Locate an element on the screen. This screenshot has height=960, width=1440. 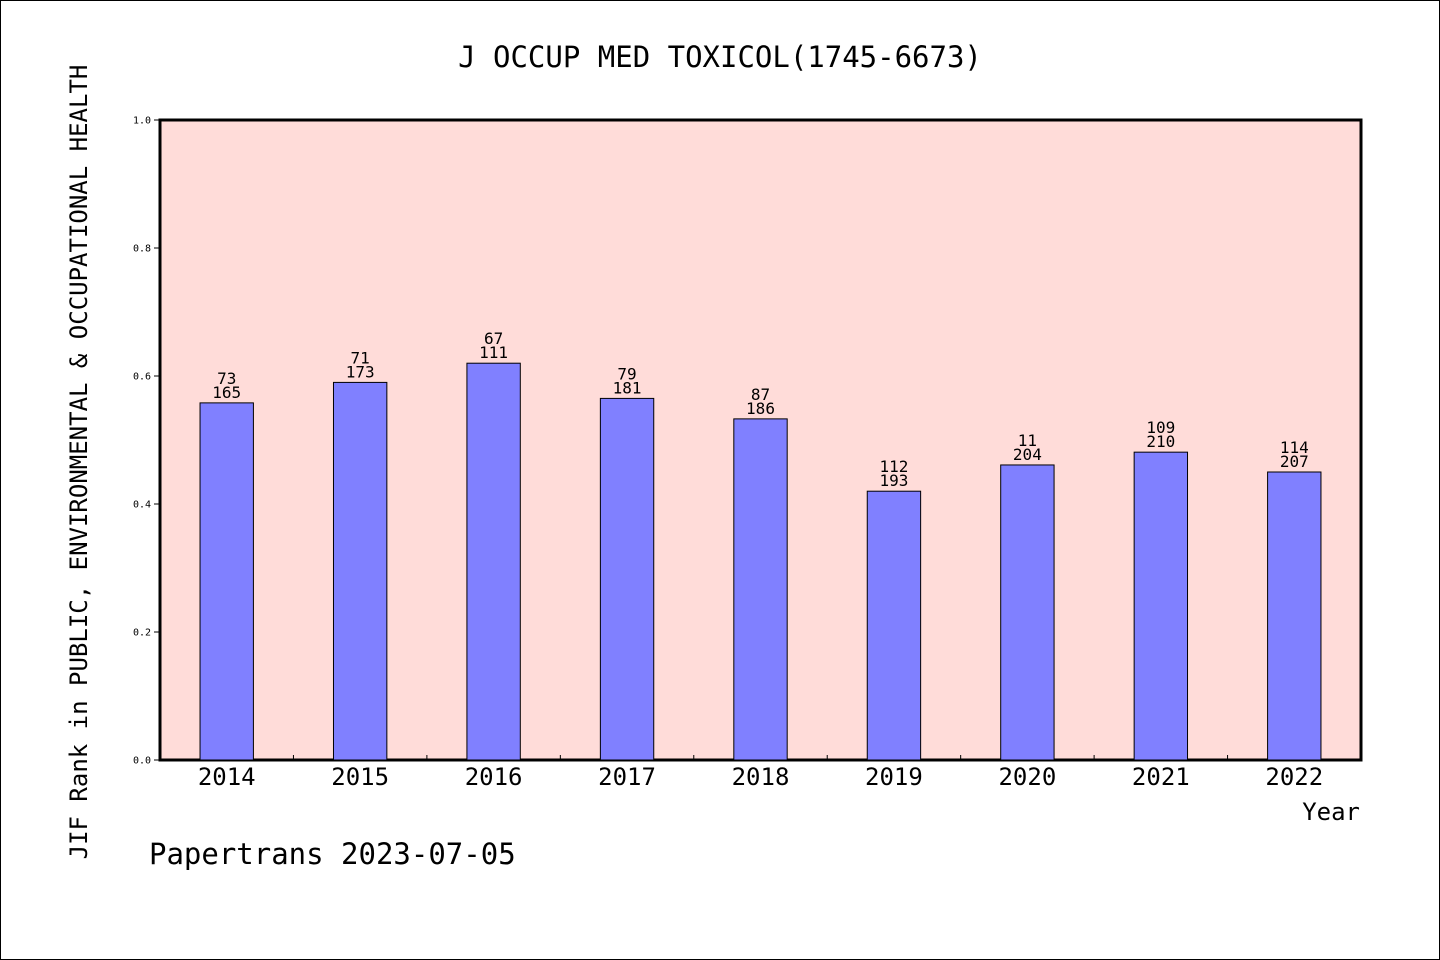
bar-2017 is located at coordinates (627, 579).